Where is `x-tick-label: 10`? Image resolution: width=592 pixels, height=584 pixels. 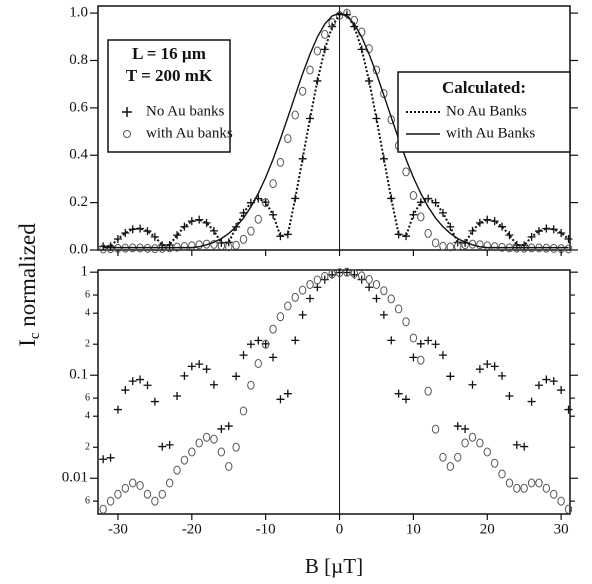 x-tick-label: 10 is located at coordinates (413, 529).